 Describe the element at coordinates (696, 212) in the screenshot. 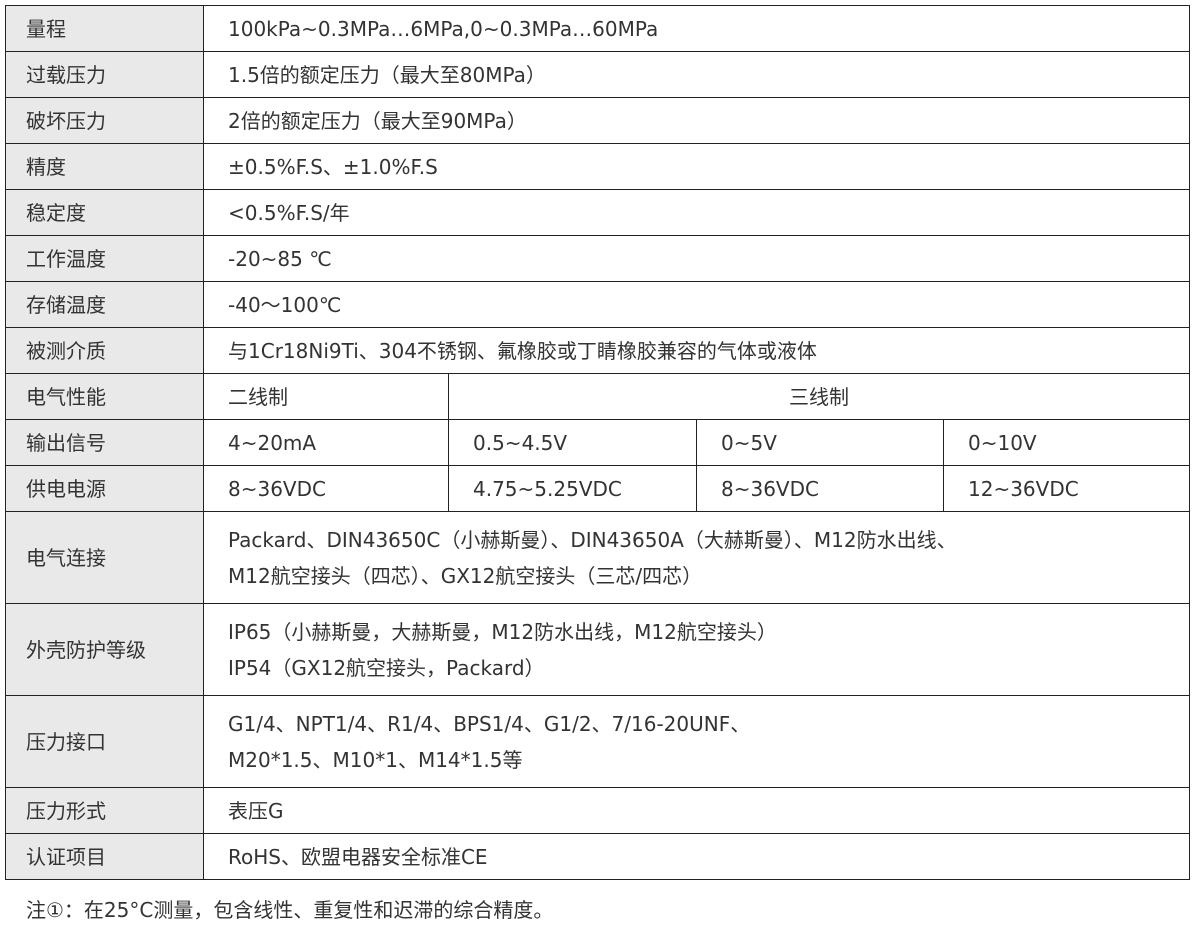

I see `row-value: <0.5%F.S/年` at that location.